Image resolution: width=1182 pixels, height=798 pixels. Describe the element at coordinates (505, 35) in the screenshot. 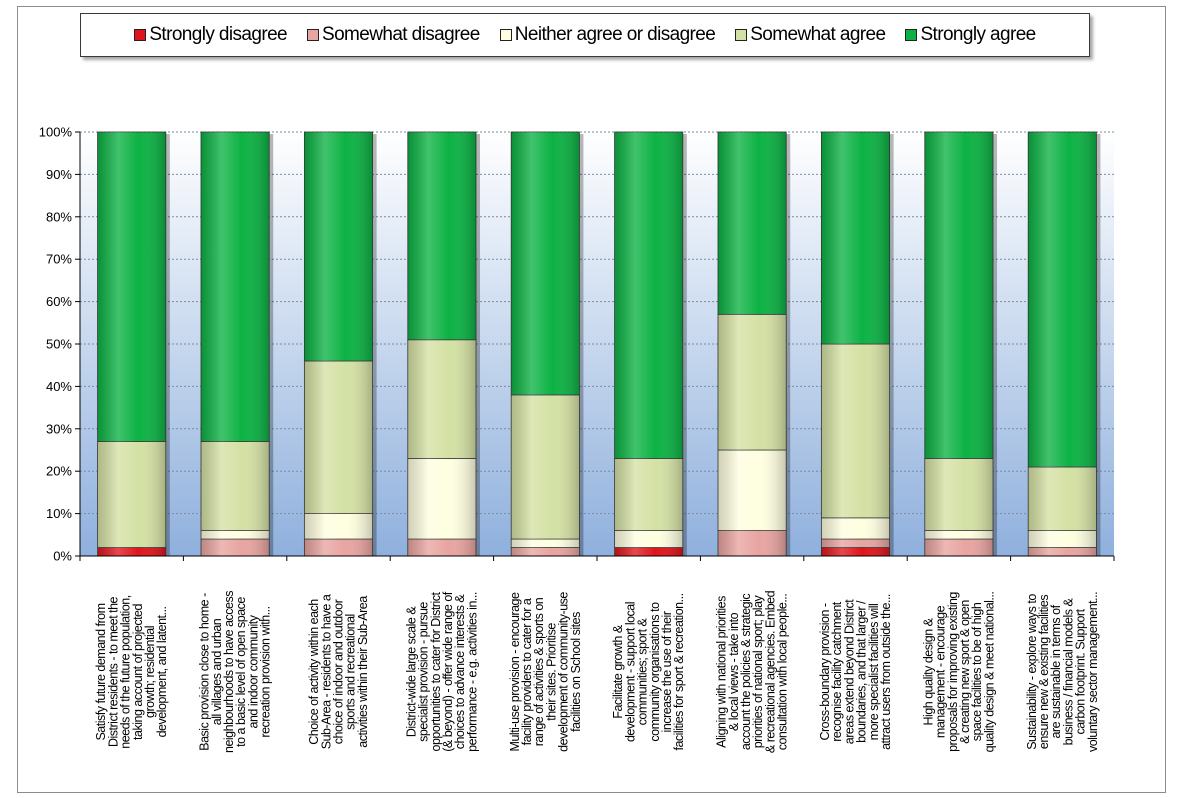

I see `legend-swatch-neither` at that location.